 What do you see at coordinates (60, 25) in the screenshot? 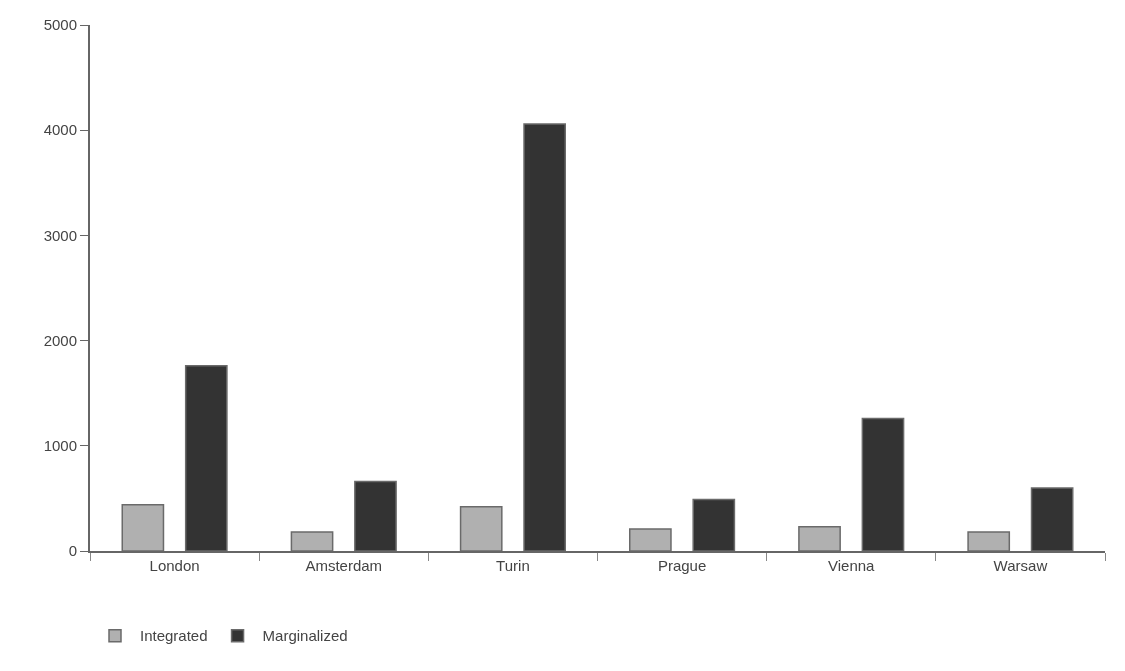
I see `y-tick-label: 5000` at bounding box center [60, 25].